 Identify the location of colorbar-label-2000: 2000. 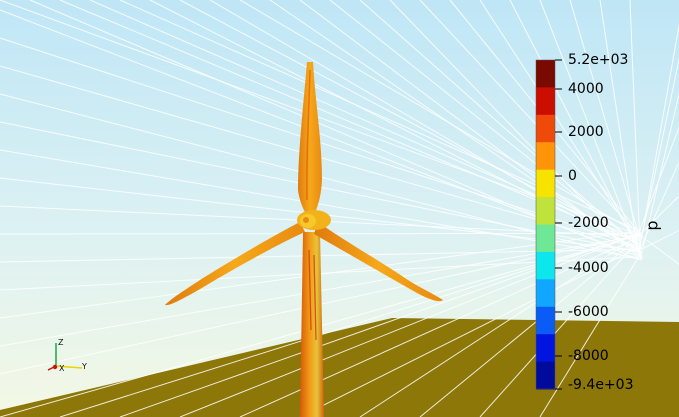
(586, 132).